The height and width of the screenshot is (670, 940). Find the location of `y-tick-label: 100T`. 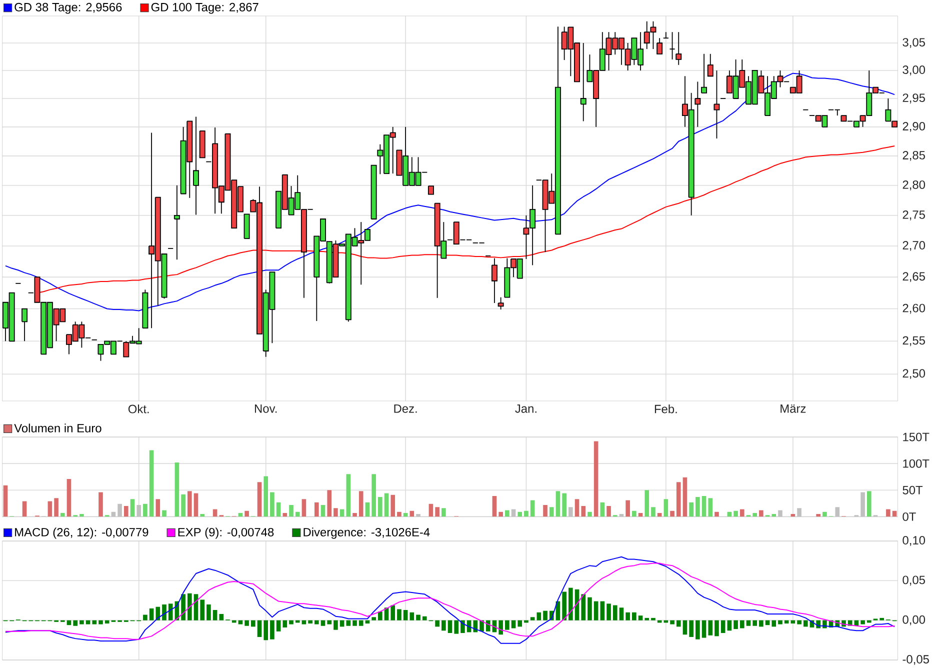

y-tick-label: 100T is located at coordinates (916, 463).